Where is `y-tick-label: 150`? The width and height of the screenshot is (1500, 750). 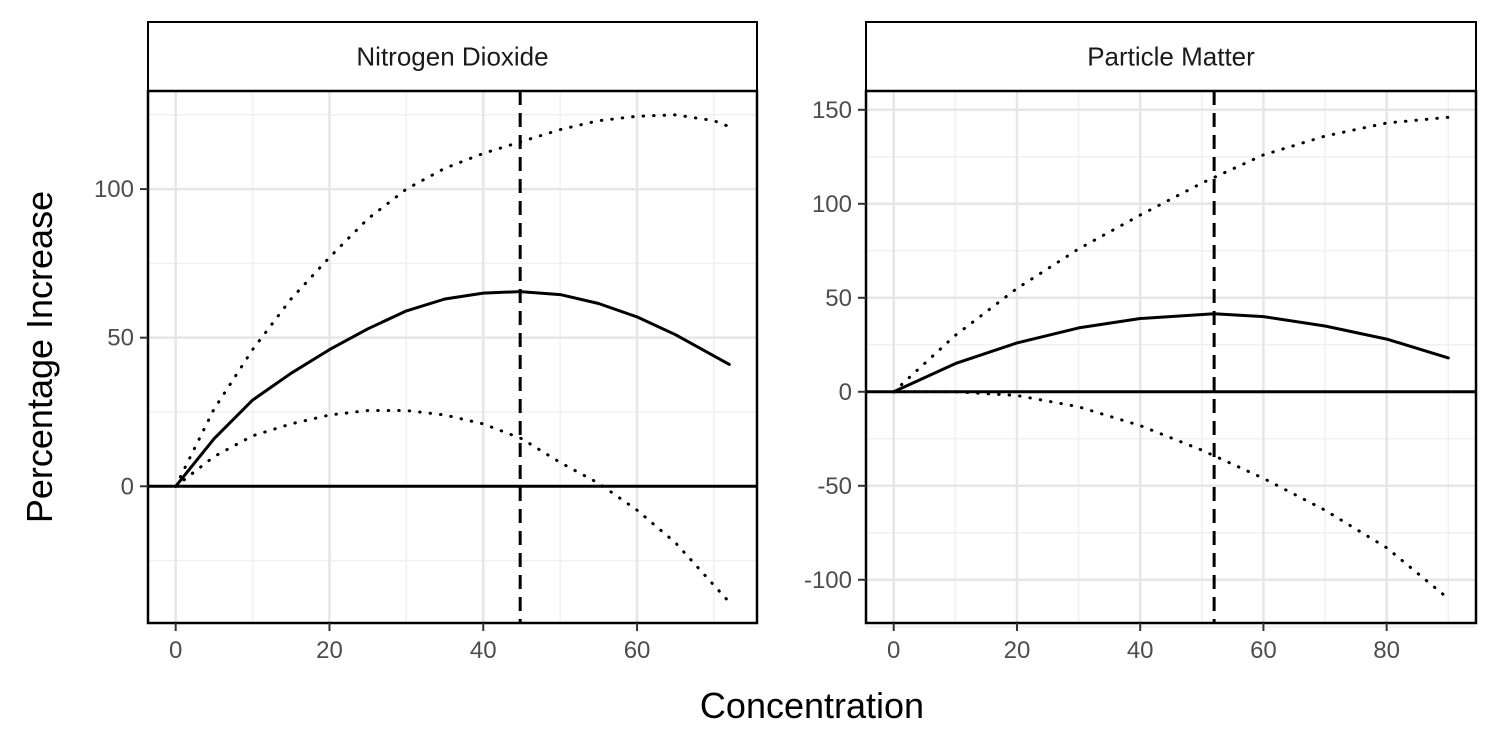 y-tick-label: 150 is located at coordinates (832, 110).